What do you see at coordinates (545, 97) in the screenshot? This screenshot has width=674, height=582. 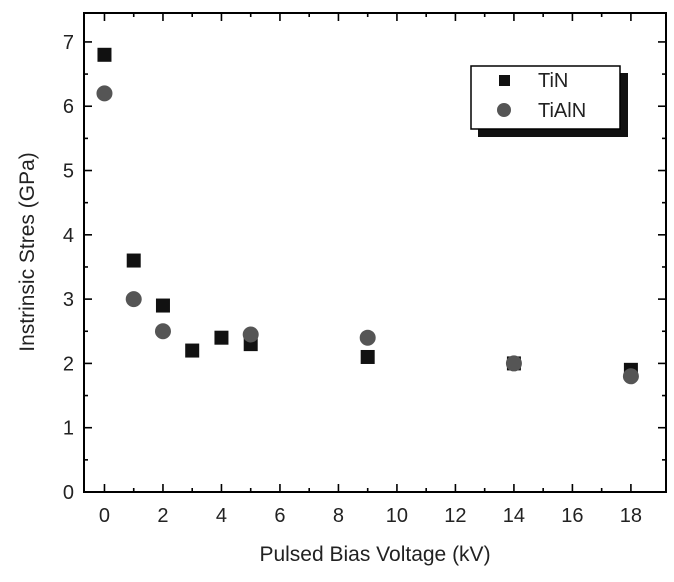 I see `legend-box` at bounding box center [545, 97].